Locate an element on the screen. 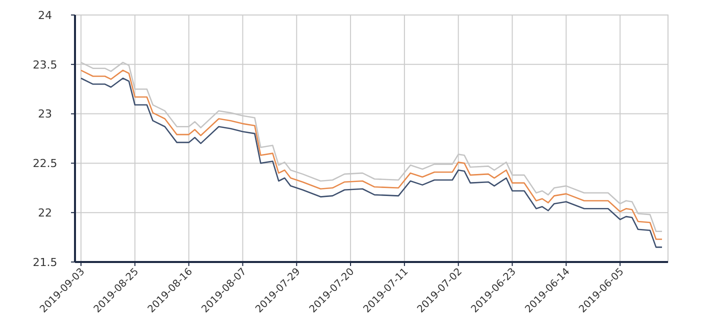  y-tick-label: 23.5 is located at coordinates (45, 65).